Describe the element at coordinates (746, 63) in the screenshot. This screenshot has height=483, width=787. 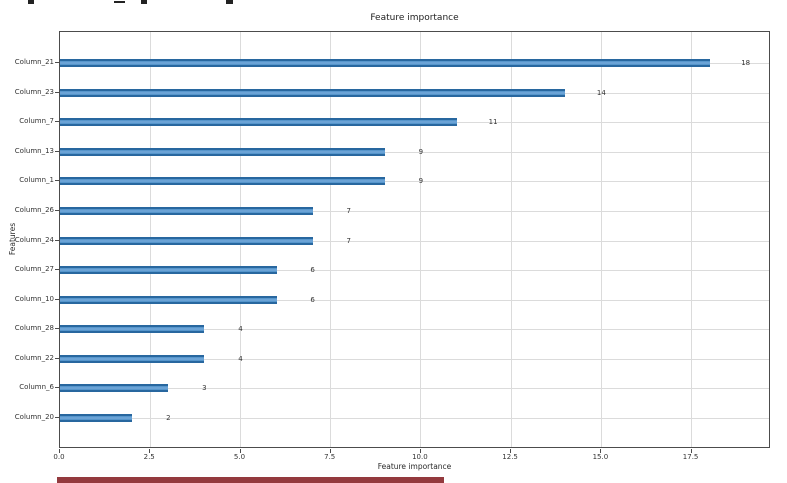
I see `bar-value-label: 18` at that location.